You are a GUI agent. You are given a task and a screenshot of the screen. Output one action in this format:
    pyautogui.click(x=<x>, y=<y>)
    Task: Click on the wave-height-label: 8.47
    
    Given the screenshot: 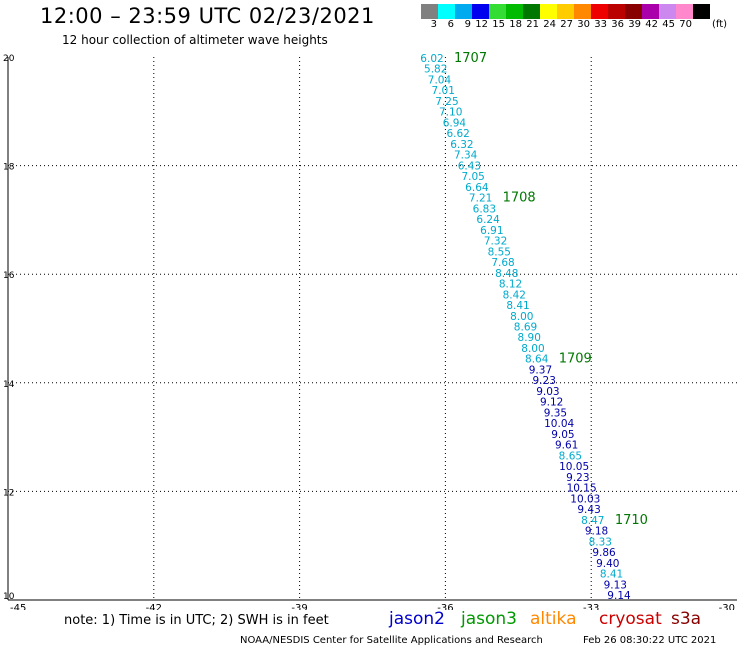 What is the action you would take?
    pyautogui.click(x=592, y=521)
    